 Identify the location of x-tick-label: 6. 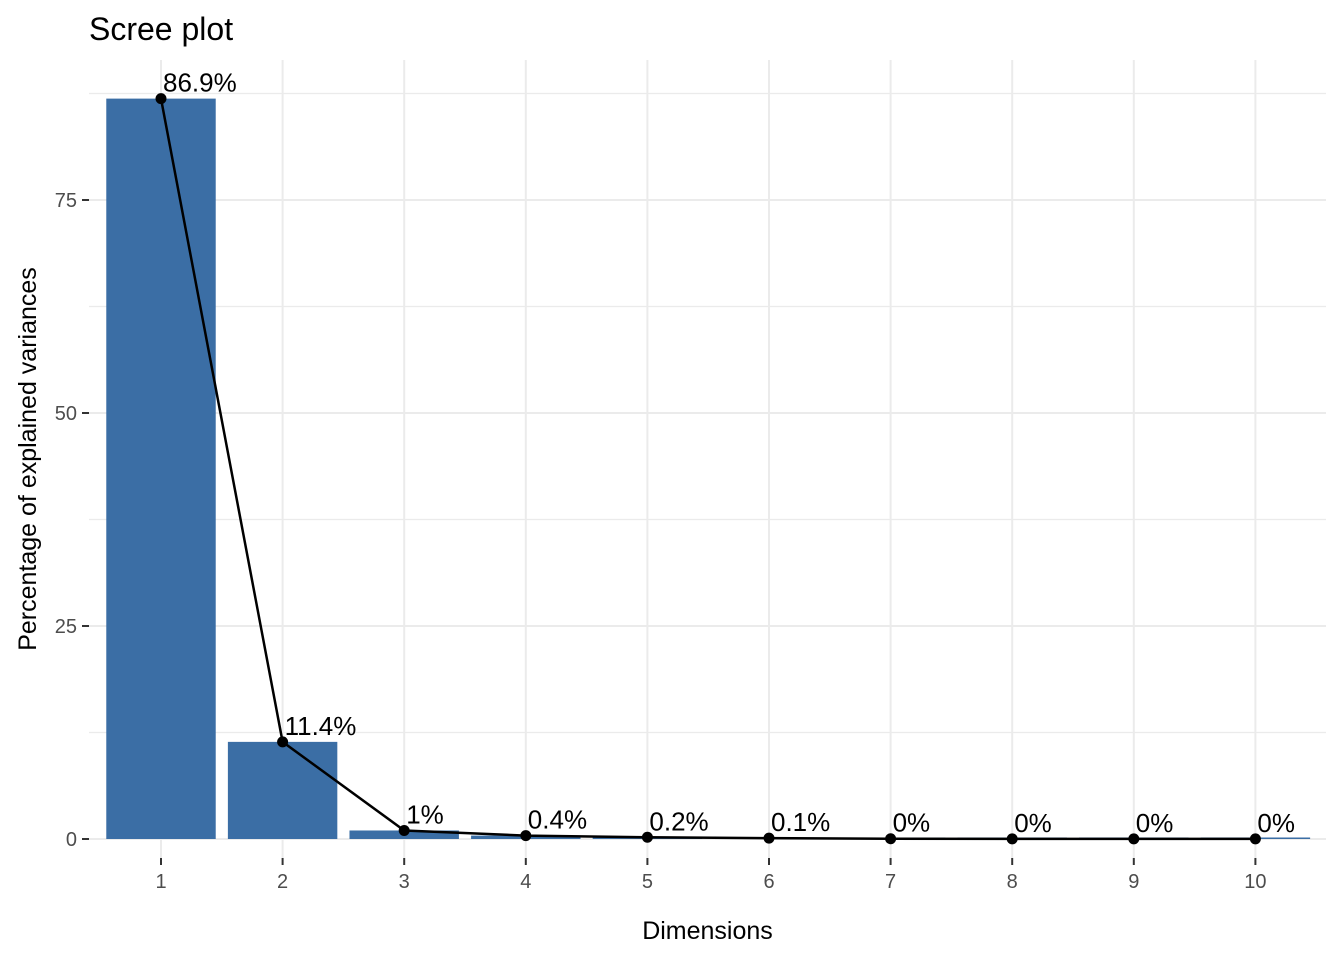
(768, 882).